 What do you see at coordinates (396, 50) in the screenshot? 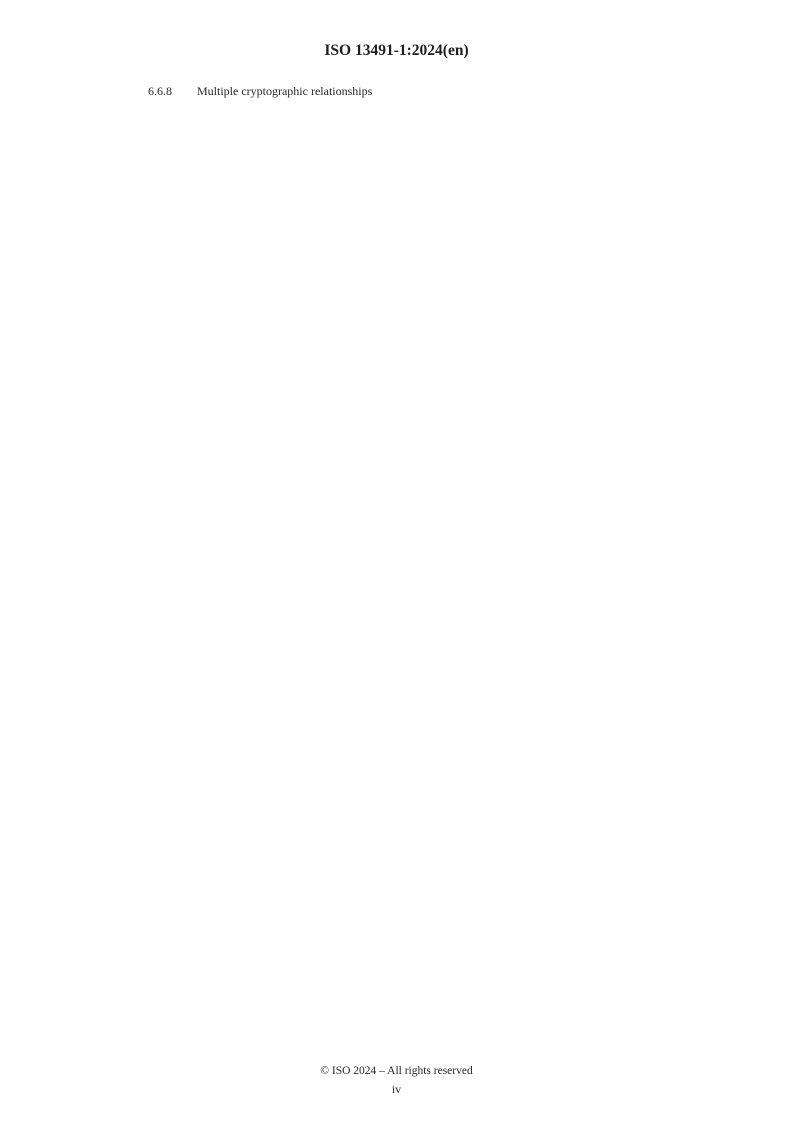
I see `document-header-title: ISO 13491-1:2024(en)` at bounding box center [396, 50].